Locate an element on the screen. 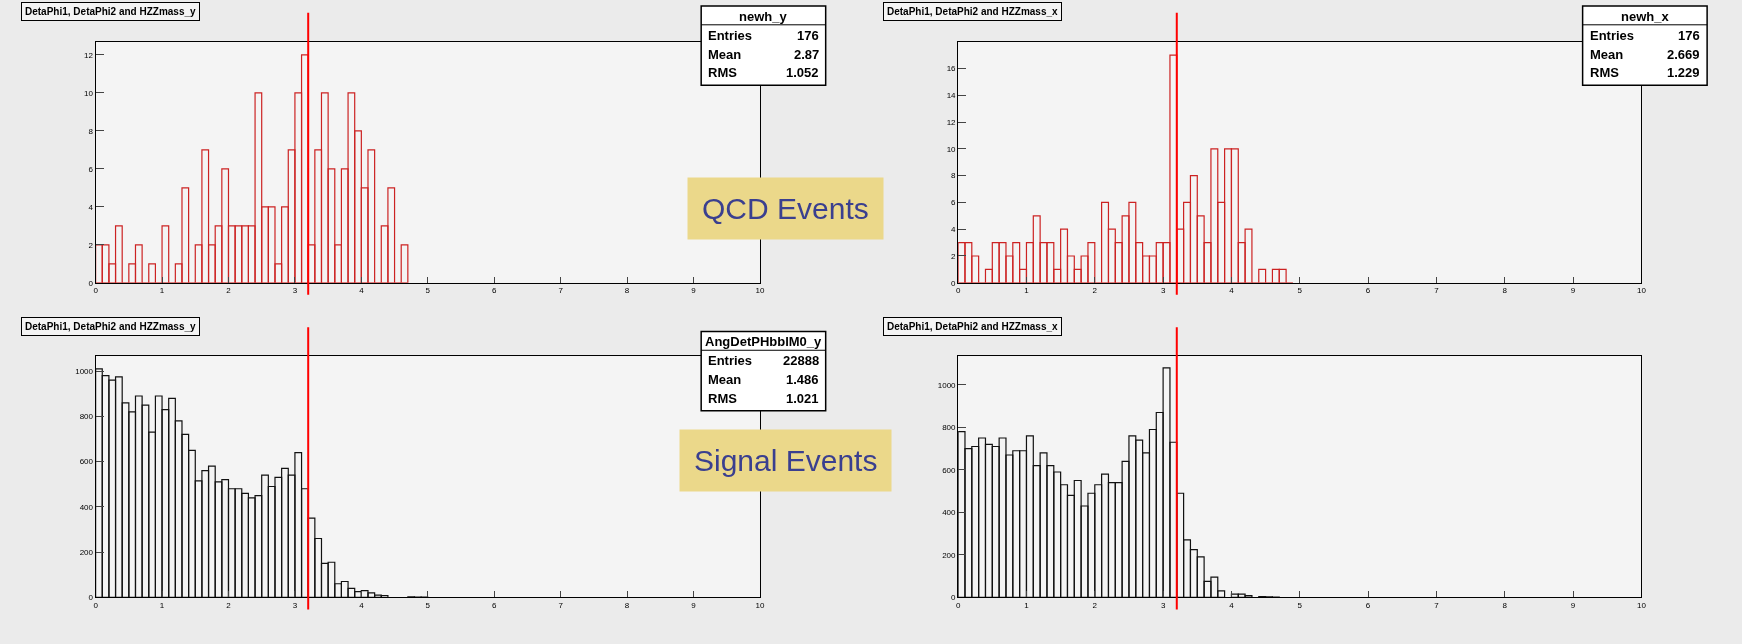 Image resolution: width=1742 pixels, height=644 pixels. annotation: QCD Events is located at coordinates (785, 208).